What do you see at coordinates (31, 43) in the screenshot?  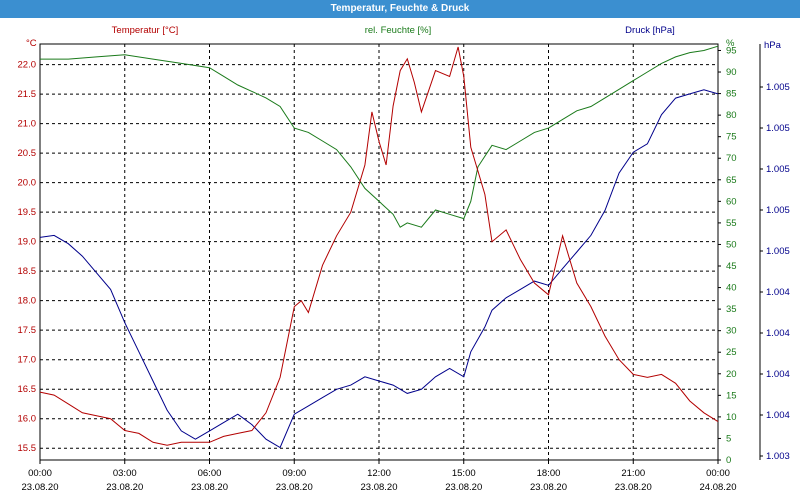 I see `left-axis-unit: °C` at bounding box center [31, 43].